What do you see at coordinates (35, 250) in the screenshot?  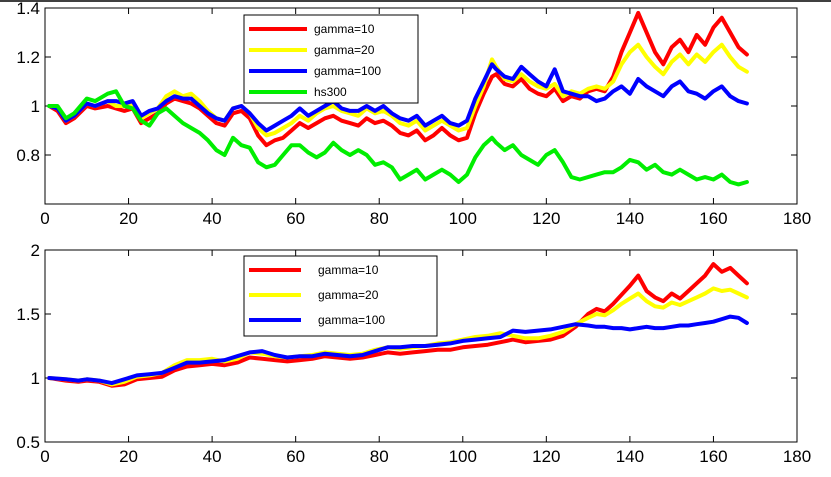 I see `y-tick-label: 2` at bounding box center [35, 250].